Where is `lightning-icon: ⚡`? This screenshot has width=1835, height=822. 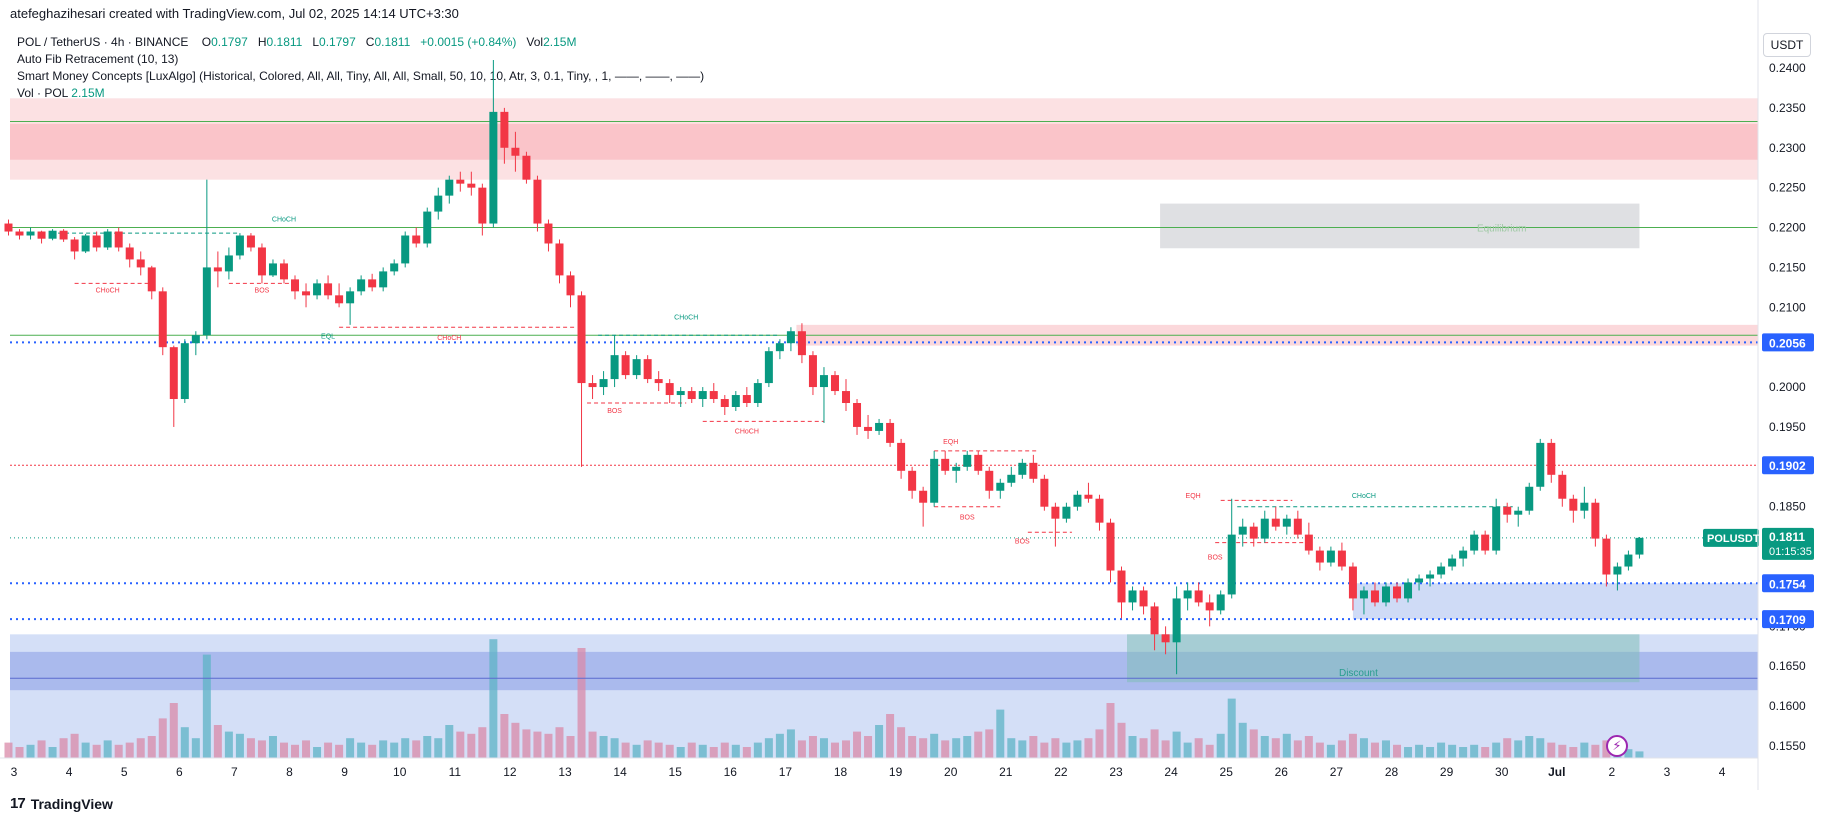 lightning-icon: ⚡ is located at coordinates (1617, 746).